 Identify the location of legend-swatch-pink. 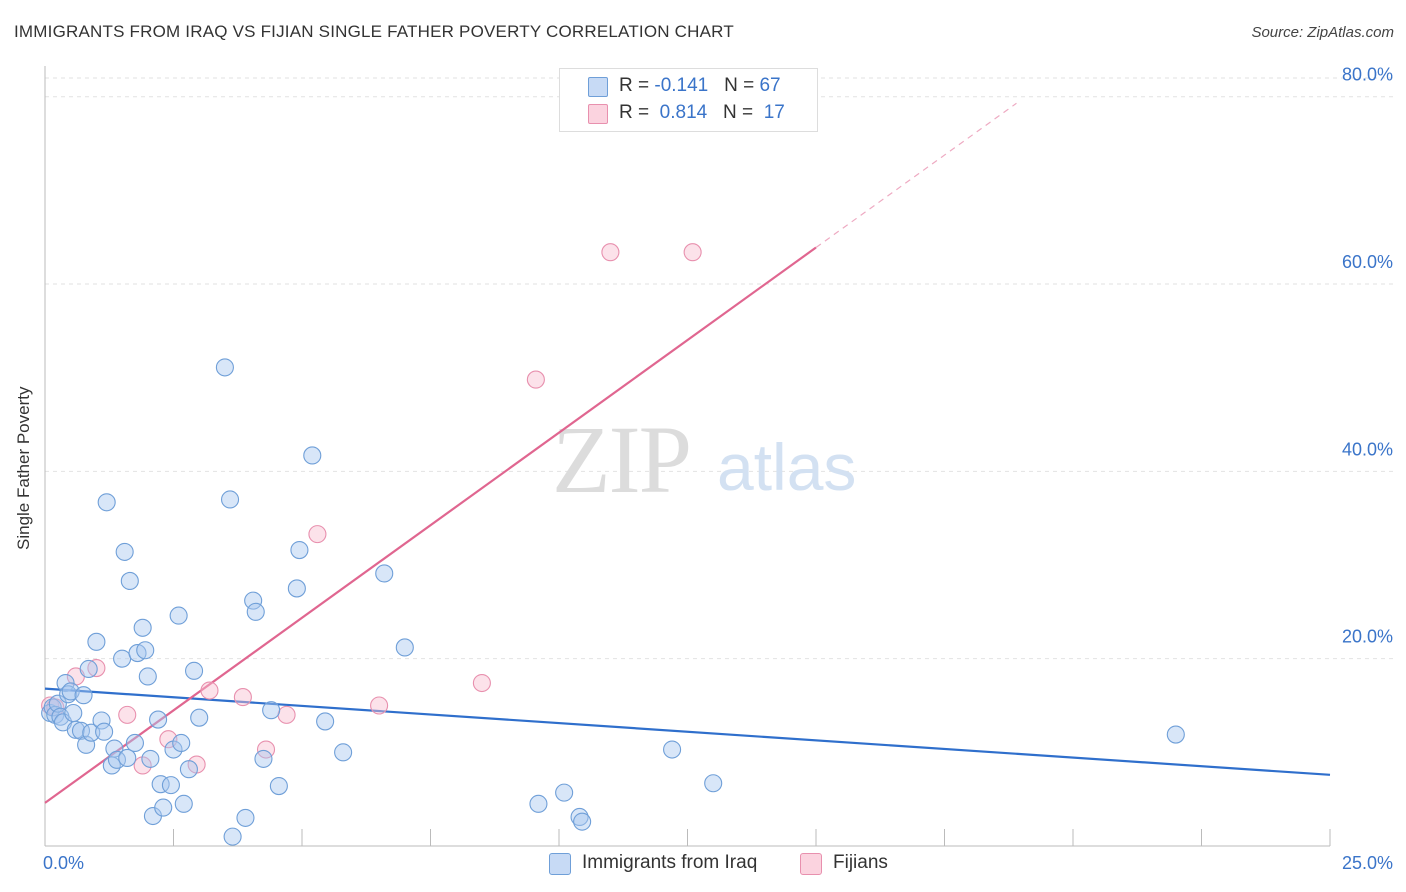
(598, 114).